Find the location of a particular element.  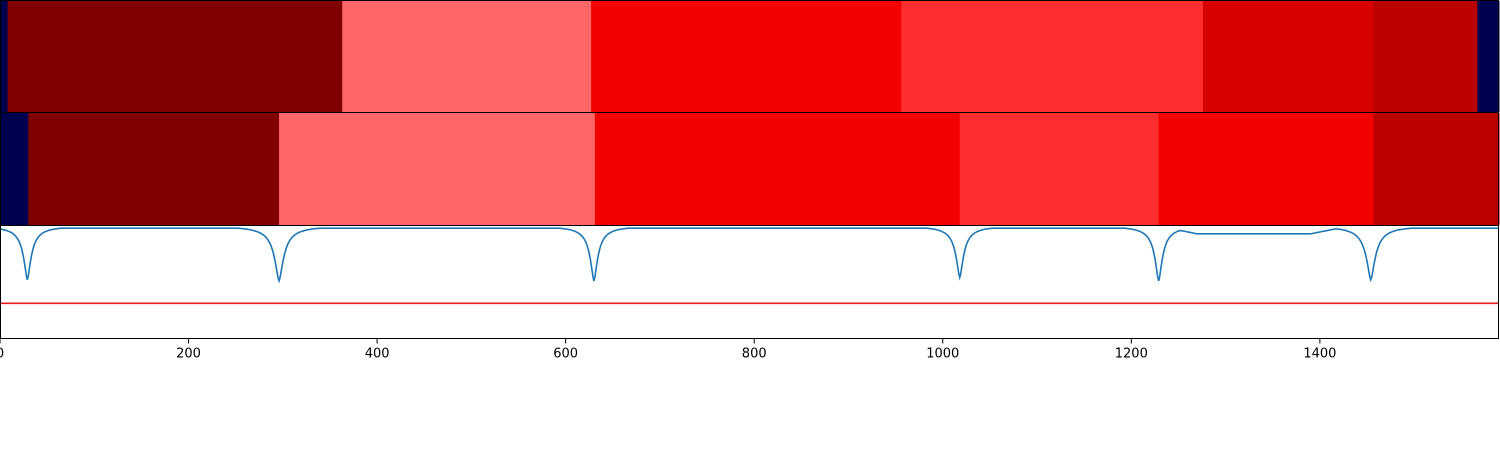

x-tick-label-1000: 1000 is located at coordinates (942, 354).